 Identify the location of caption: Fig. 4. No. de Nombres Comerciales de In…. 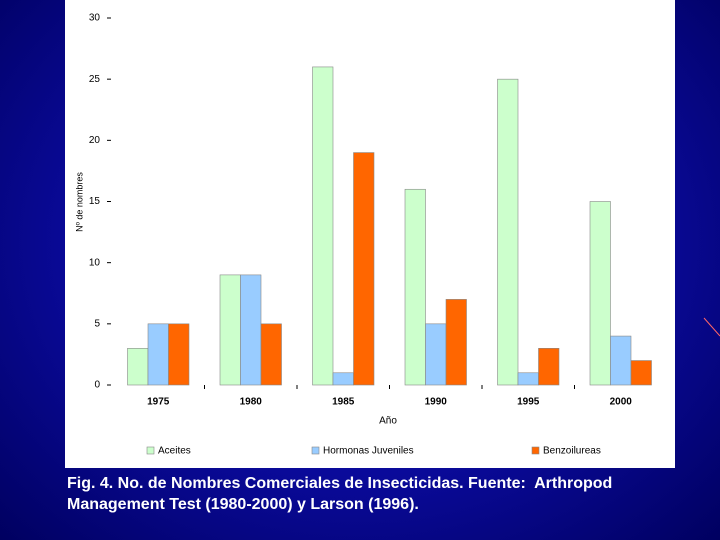
(339, 494).